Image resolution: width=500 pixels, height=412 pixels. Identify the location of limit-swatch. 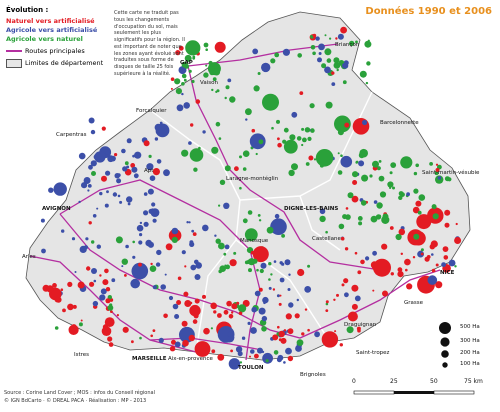
(14, 63).